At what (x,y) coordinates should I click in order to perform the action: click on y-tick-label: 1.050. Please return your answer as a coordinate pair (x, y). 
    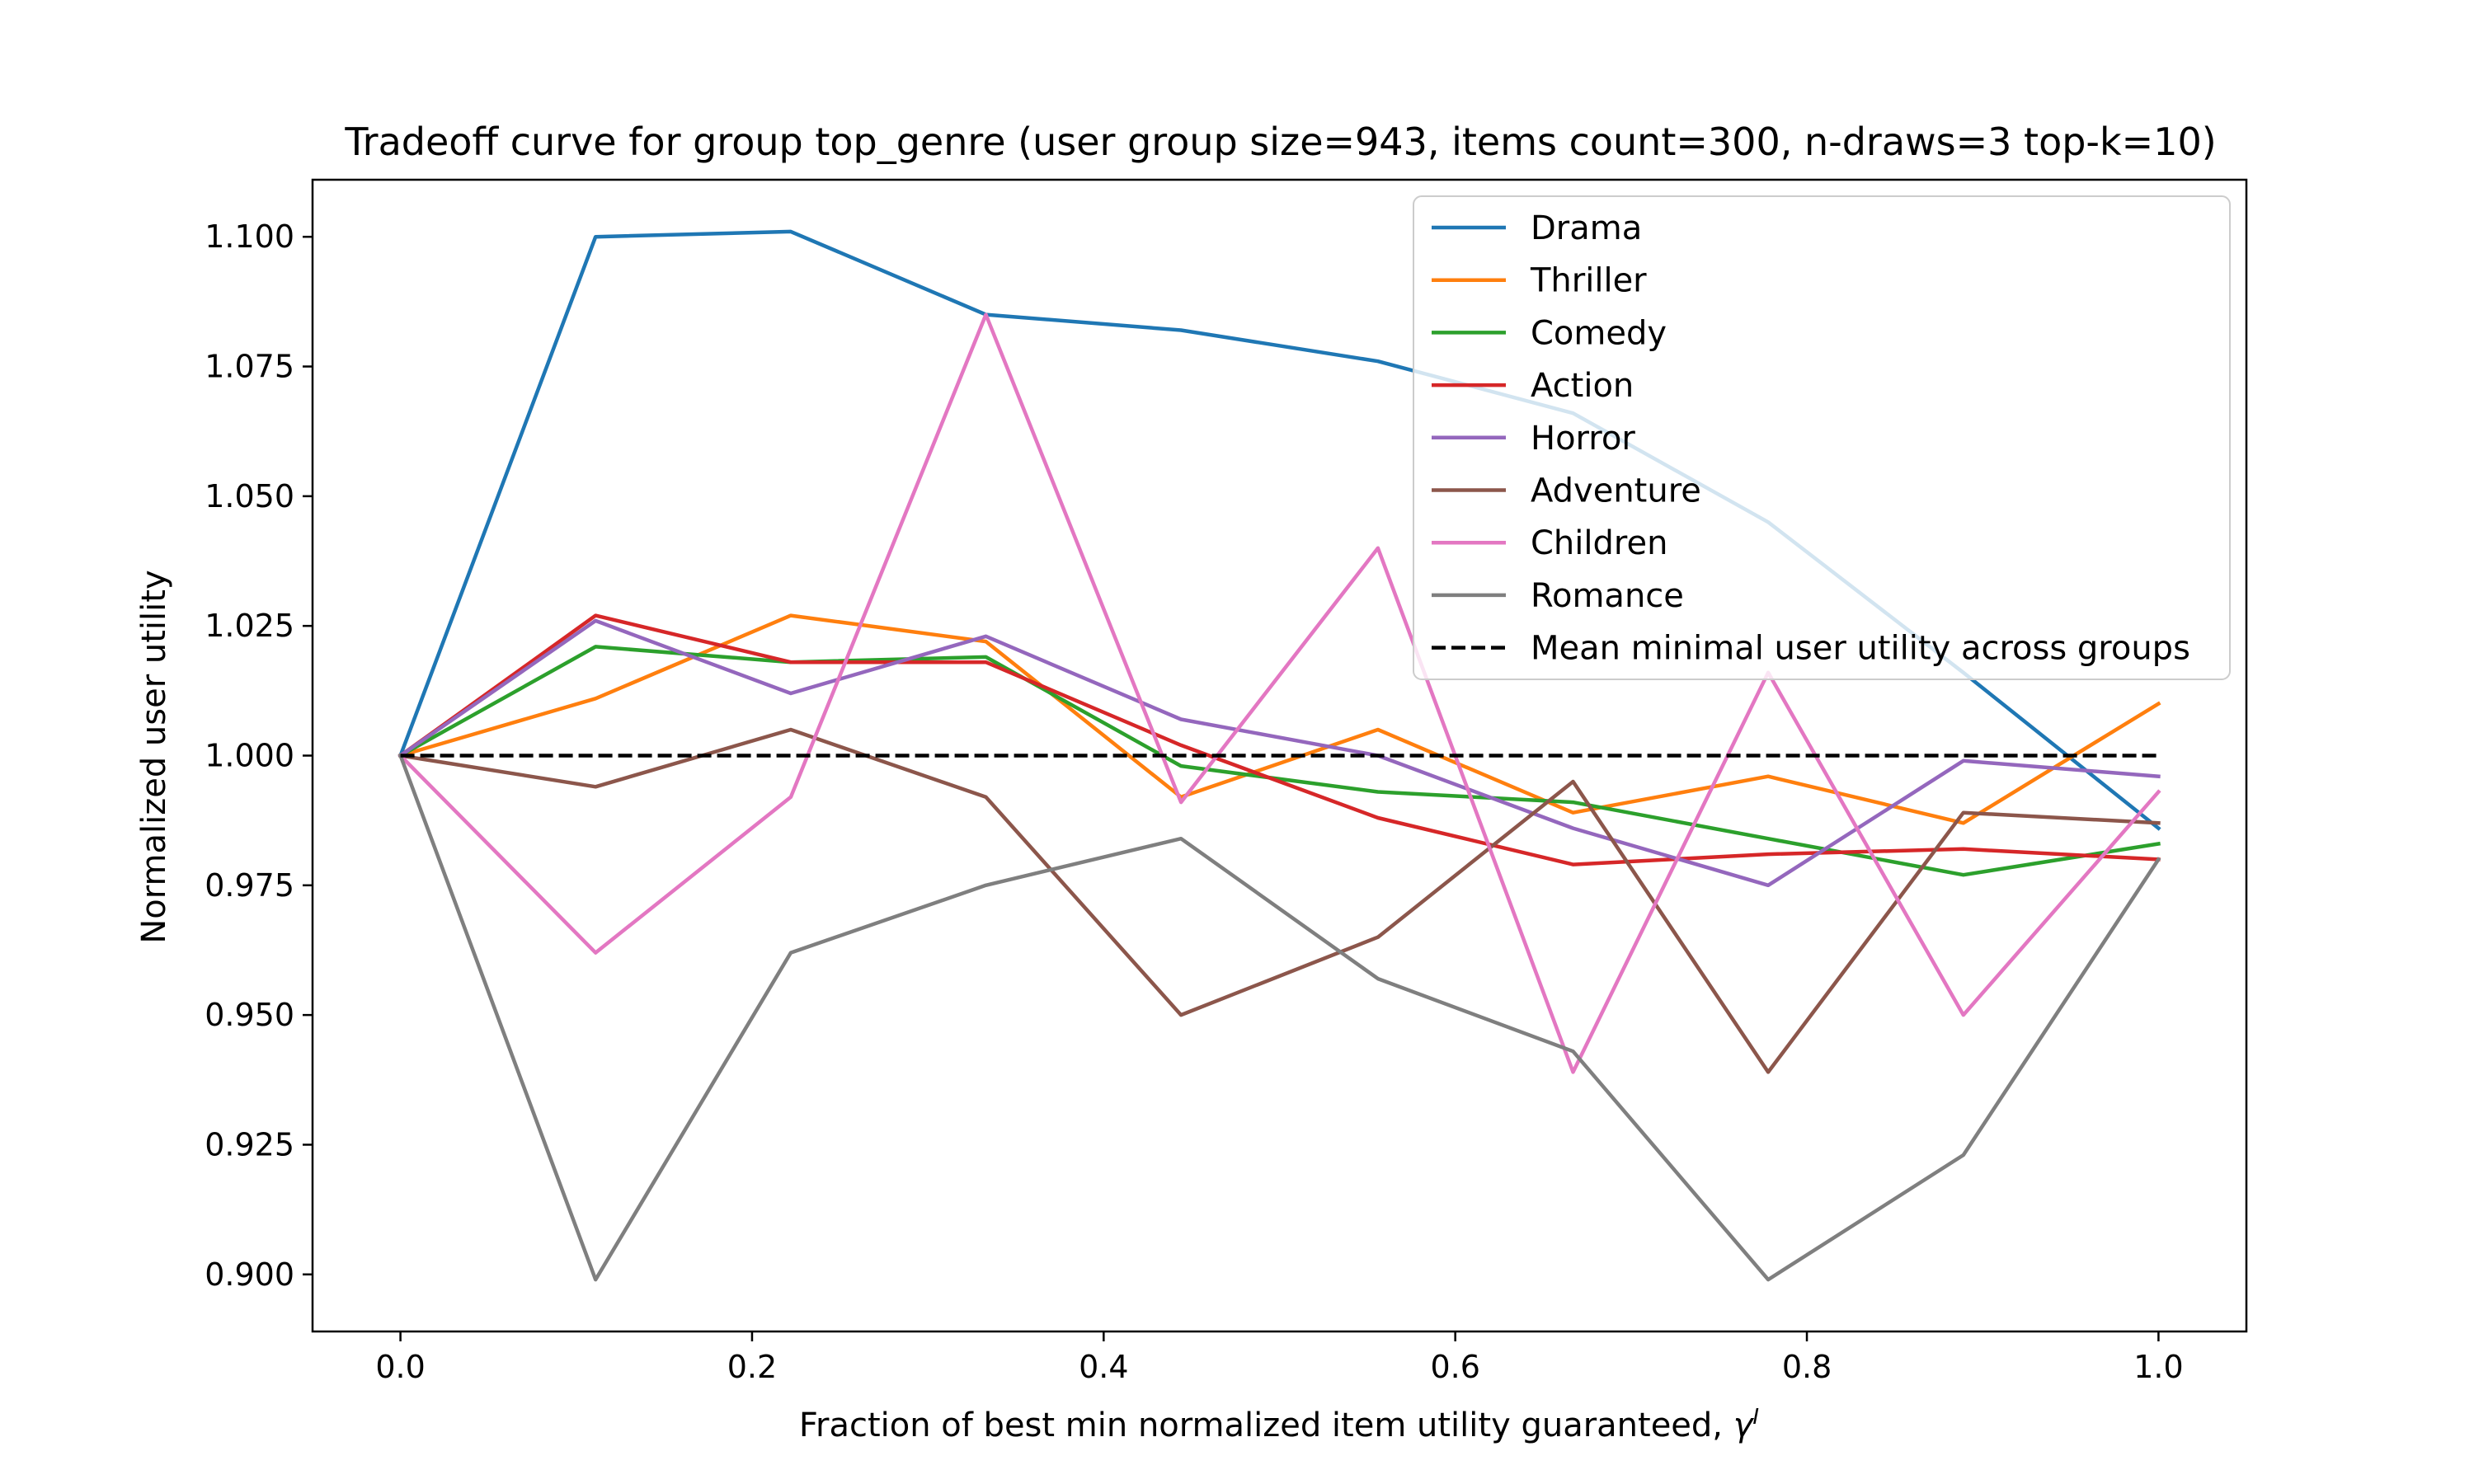
    Looking at the image, I should click on (249, 496).